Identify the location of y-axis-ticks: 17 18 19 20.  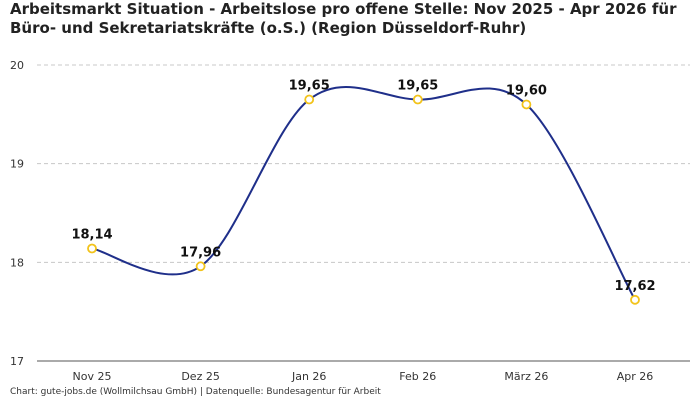
(17, 213).